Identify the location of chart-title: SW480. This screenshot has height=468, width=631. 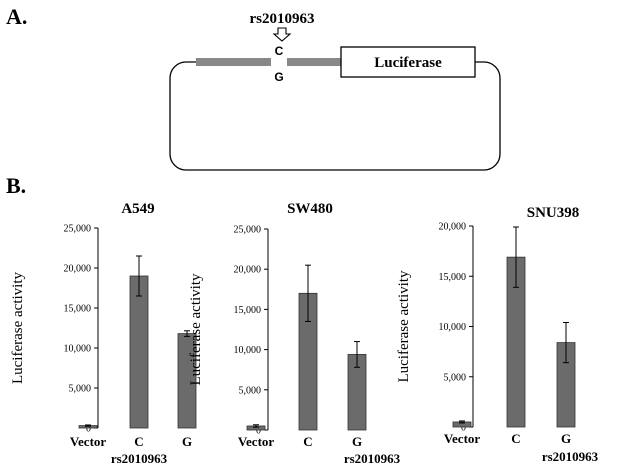
(310, 209).